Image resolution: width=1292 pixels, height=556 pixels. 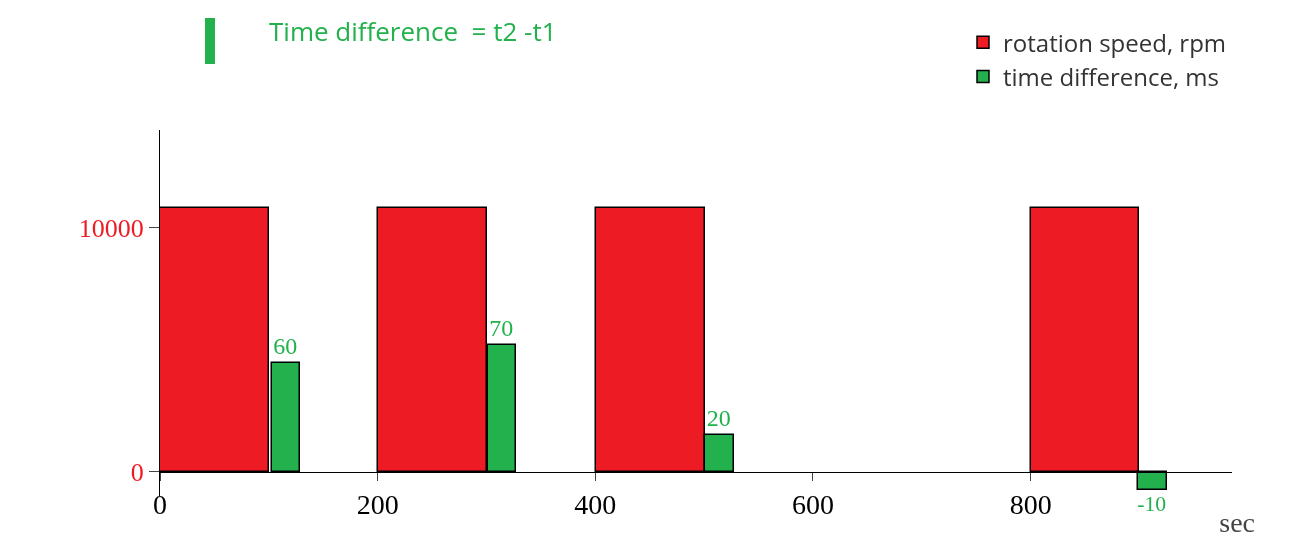 I want to click on y-tick-label: 10000, so click(x=111, y=228).